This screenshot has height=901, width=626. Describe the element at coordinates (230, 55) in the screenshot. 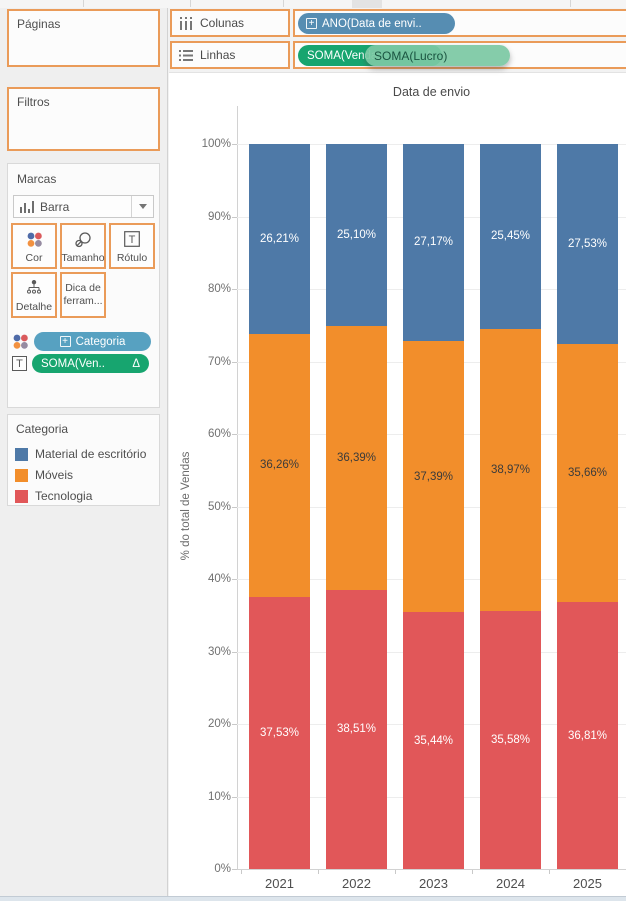

I see `rows-shelf-header: Linhas` at that location.